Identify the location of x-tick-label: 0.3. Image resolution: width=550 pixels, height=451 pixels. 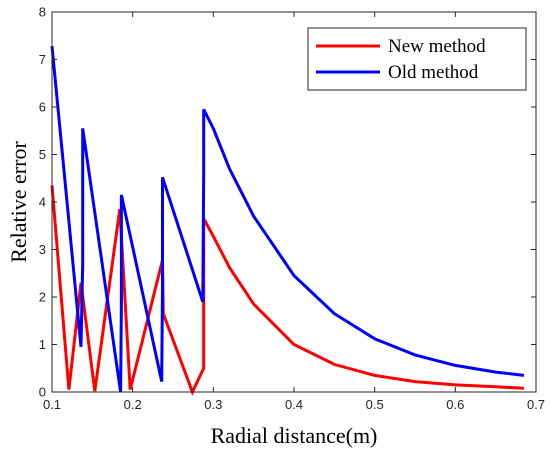
(213, 404).